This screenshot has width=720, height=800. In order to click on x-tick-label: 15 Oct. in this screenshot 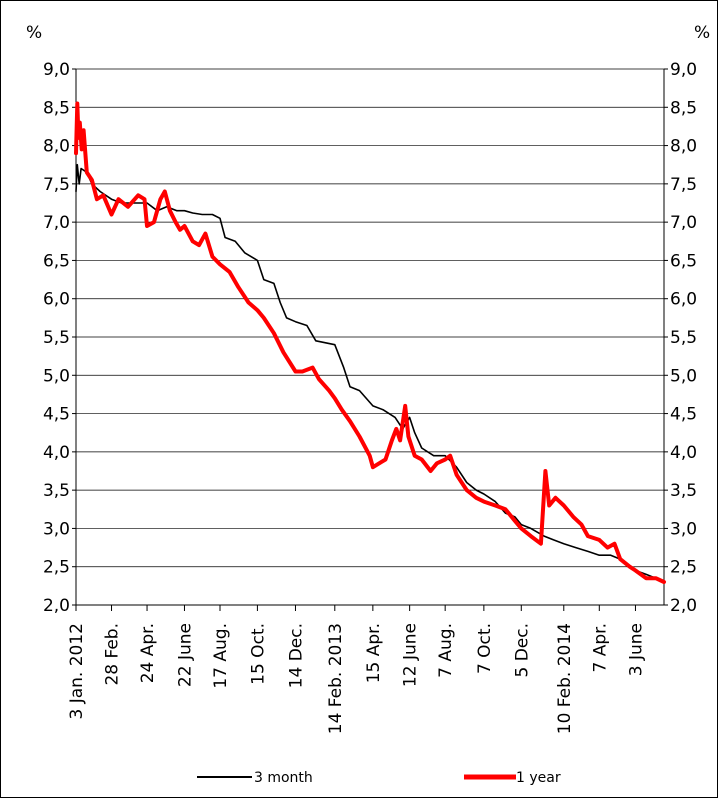, I will do `click(258, 654)`.